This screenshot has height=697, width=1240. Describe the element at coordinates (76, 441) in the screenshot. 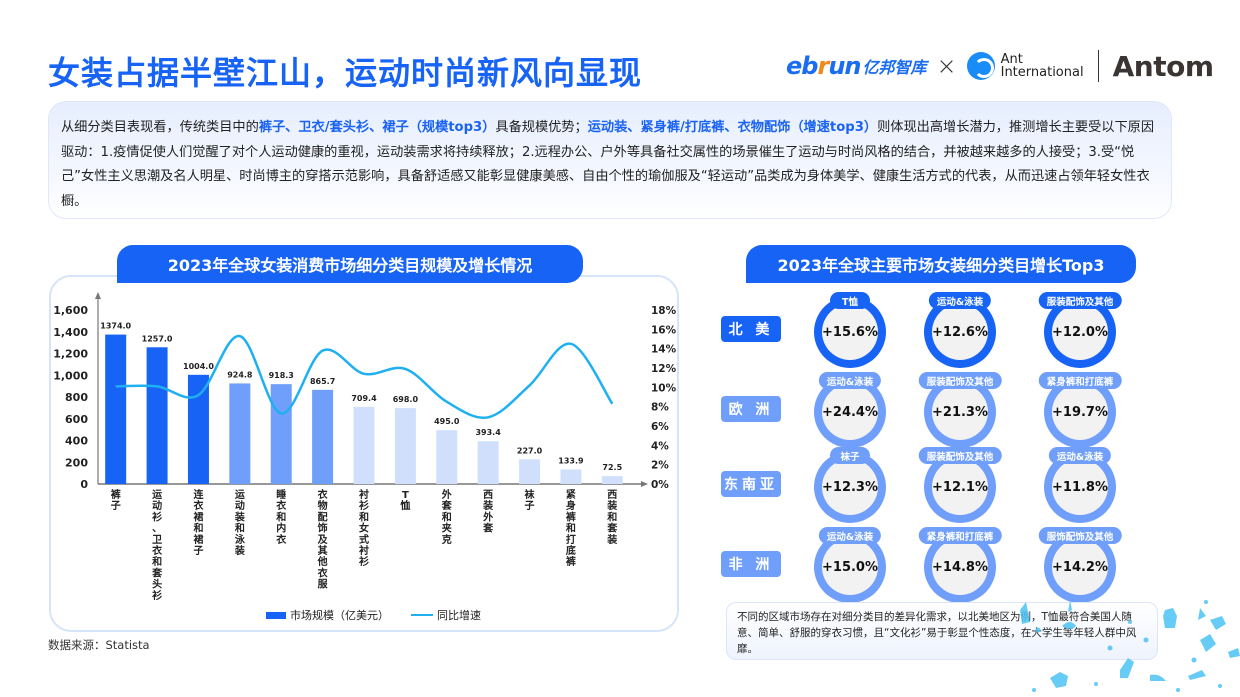

I see `y-left-tick: 400` at that location.